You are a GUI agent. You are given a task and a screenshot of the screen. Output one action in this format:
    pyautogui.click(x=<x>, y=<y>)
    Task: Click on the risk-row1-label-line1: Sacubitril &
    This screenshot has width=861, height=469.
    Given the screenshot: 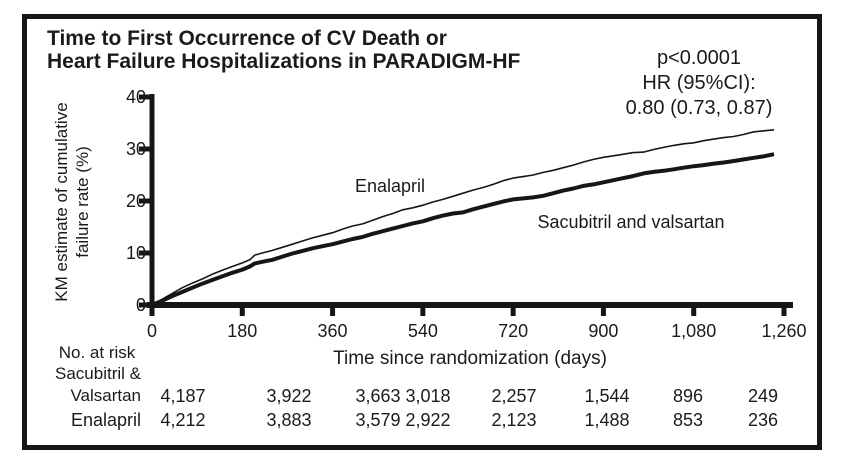 What is the action you would take?
    pyautogui.click(x=98, y=373)
    